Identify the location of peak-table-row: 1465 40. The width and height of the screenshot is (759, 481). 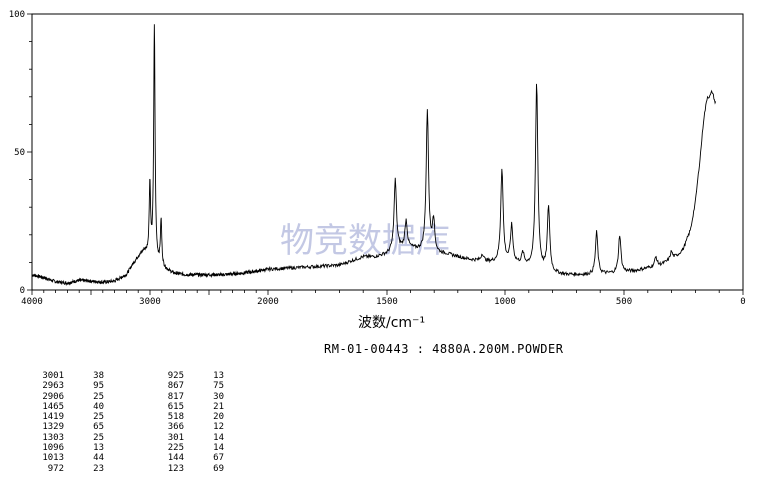
(85, 407).